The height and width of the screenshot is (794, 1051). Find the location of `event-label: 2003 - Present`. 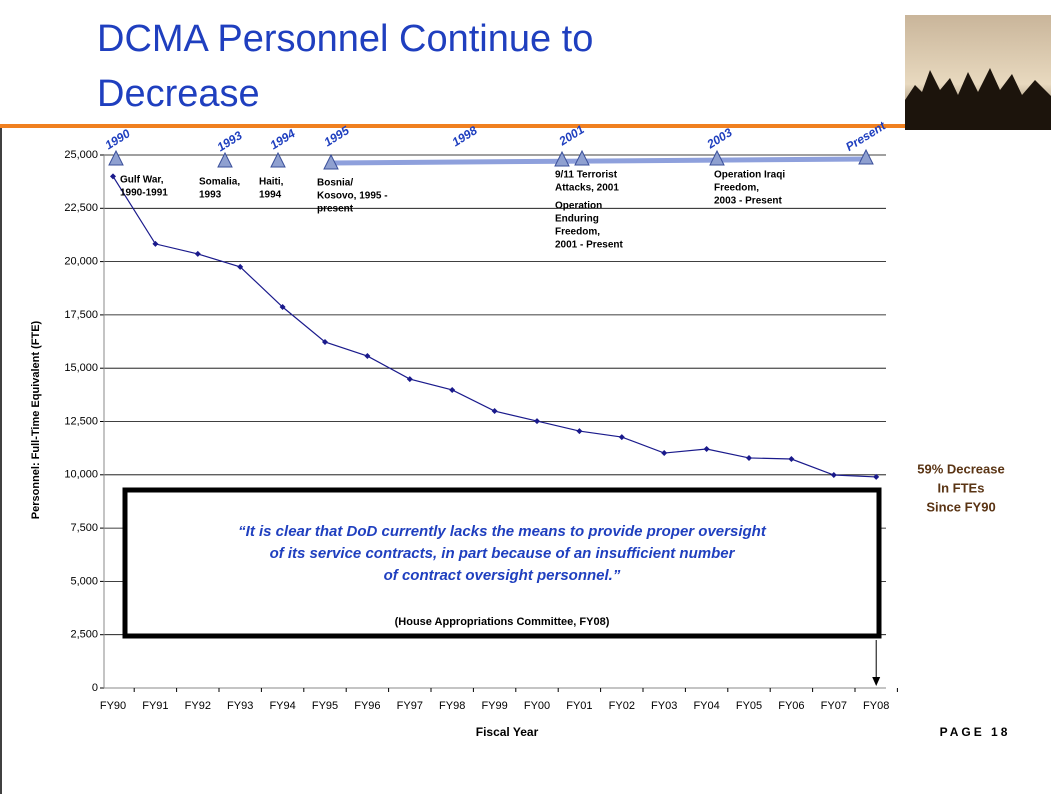

event-label: 2003 - Present is located at coordinates (748, 201).